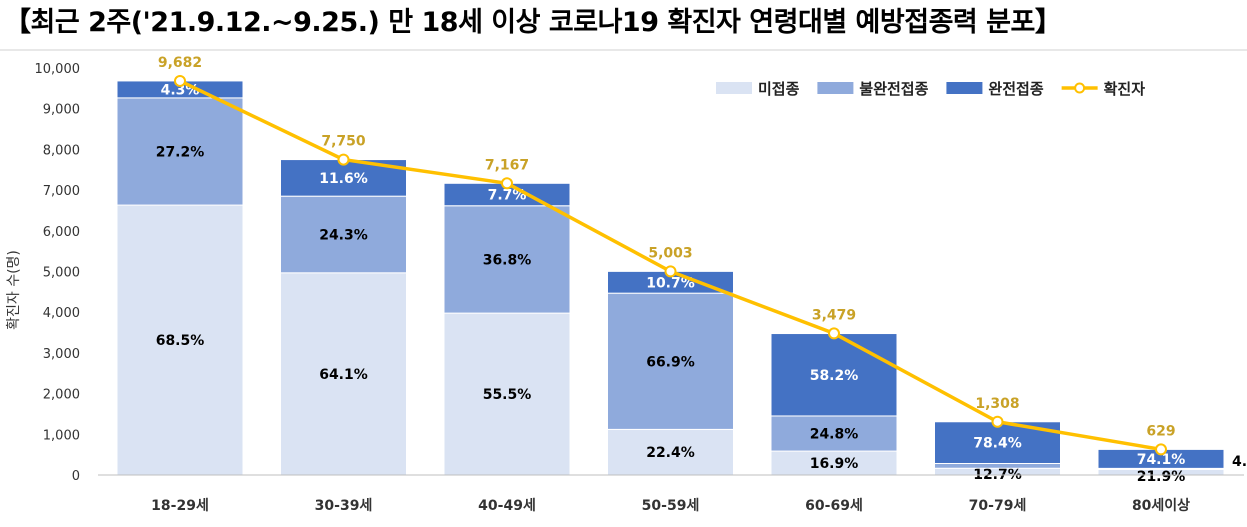 This screenshot has width=1247, height=527. Describe the element at coordinates (180, 506) in the screenshot. I see `x-tick-label: 18-29세` at that location.